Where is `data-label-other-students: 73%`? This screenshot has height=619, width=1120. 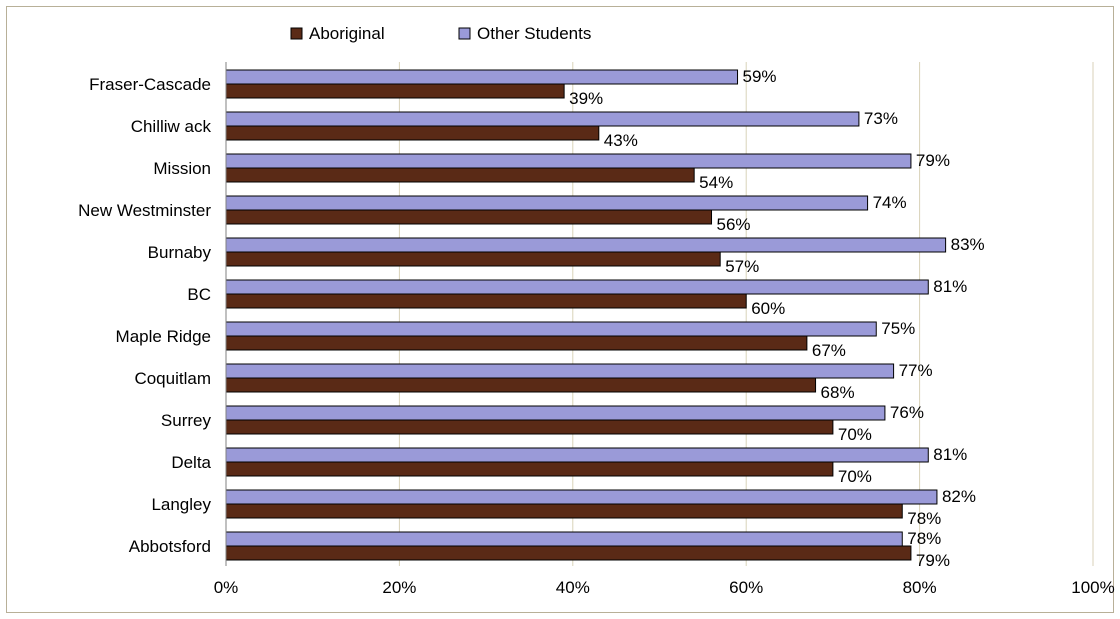 data-label-other-students: 73% is located at coordinates (881, 118).